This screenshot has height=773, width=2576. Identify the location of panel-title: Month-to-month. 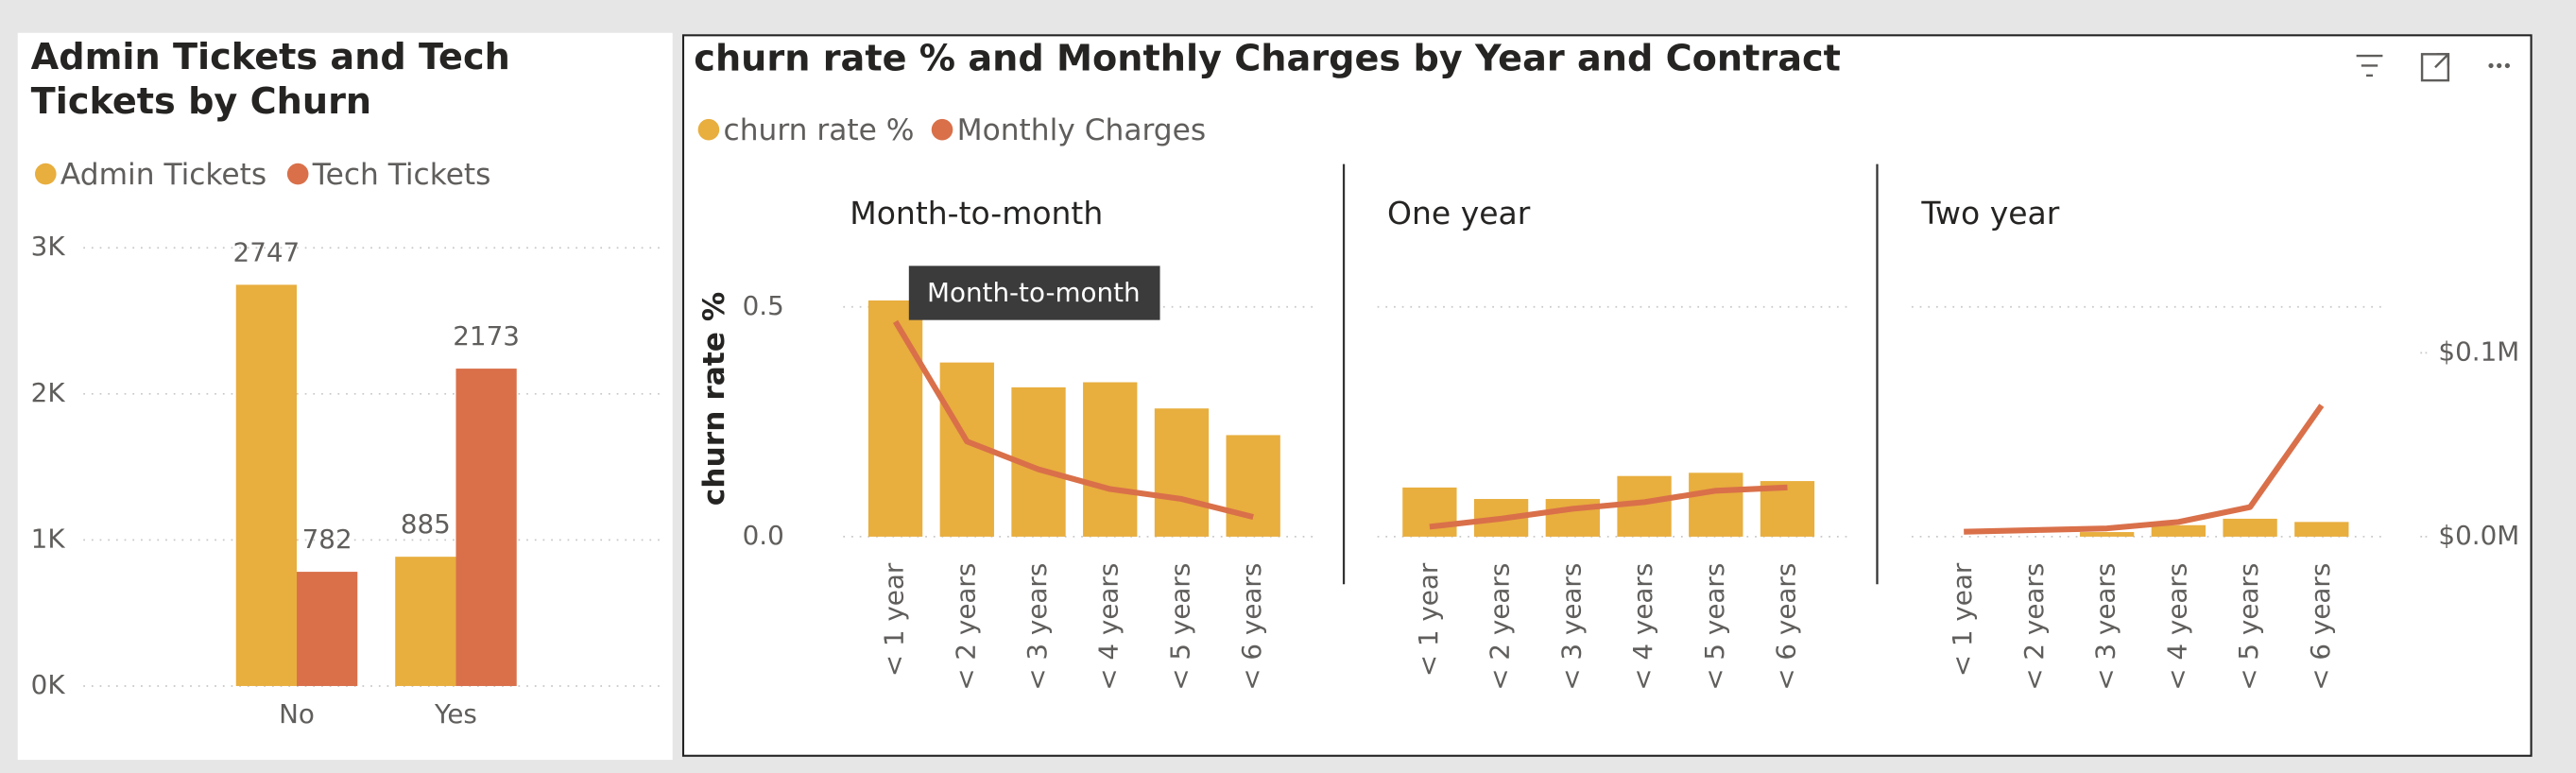
(976, 214).